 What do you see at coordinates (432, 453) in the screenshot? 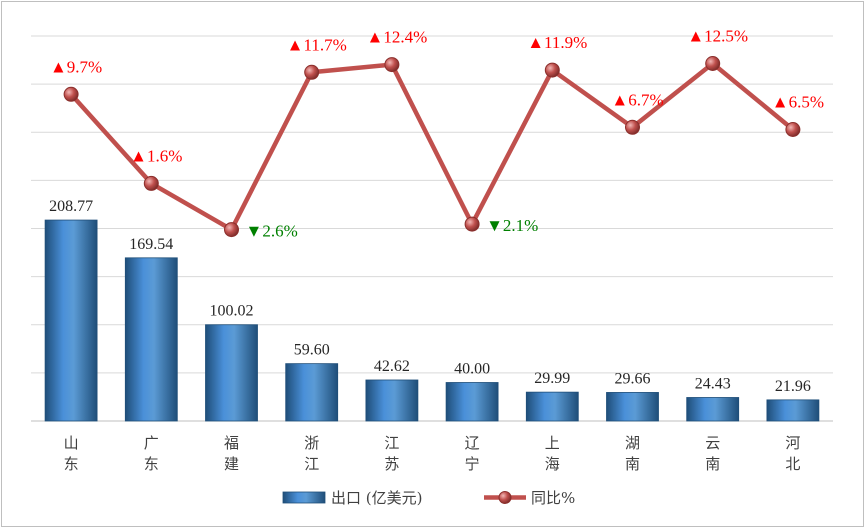
I see `x-axis-ticks: 山东 广东 福建 浙江 江苏 辽宁 上海 湖南 云南 河北` at bounding box center [432, 453].